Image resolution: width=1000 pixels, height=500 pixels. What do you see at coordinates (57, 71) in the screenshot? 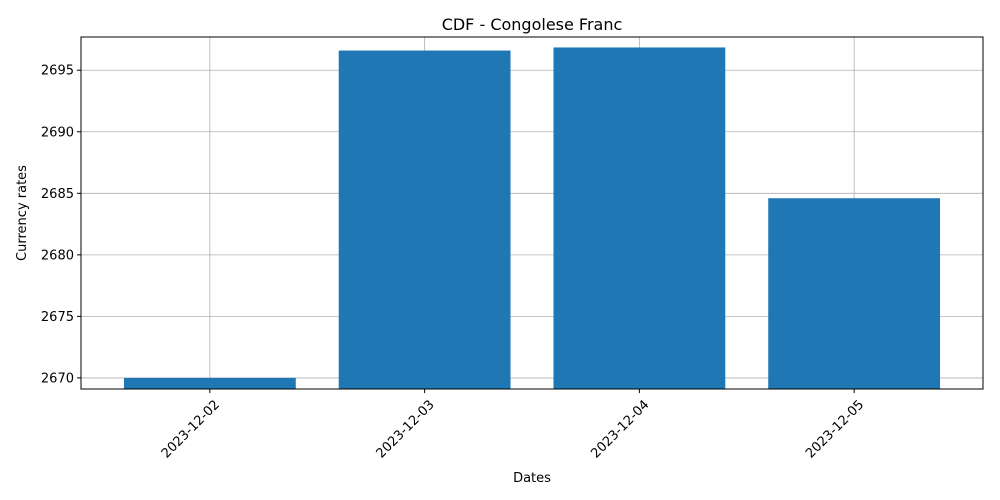
I see `y-tick-label: 2695` at bounding box center [57, 71].